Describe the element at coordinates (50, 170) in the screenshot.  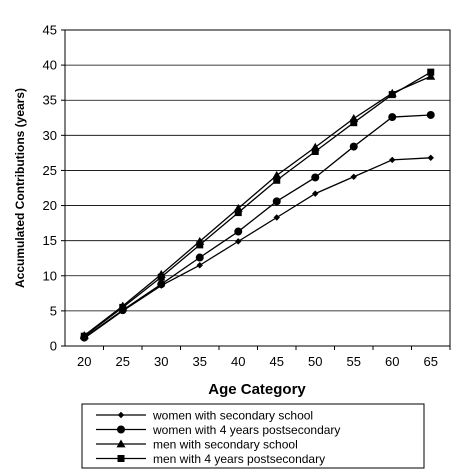
I see `y-tick-label-25: 25` at that location.